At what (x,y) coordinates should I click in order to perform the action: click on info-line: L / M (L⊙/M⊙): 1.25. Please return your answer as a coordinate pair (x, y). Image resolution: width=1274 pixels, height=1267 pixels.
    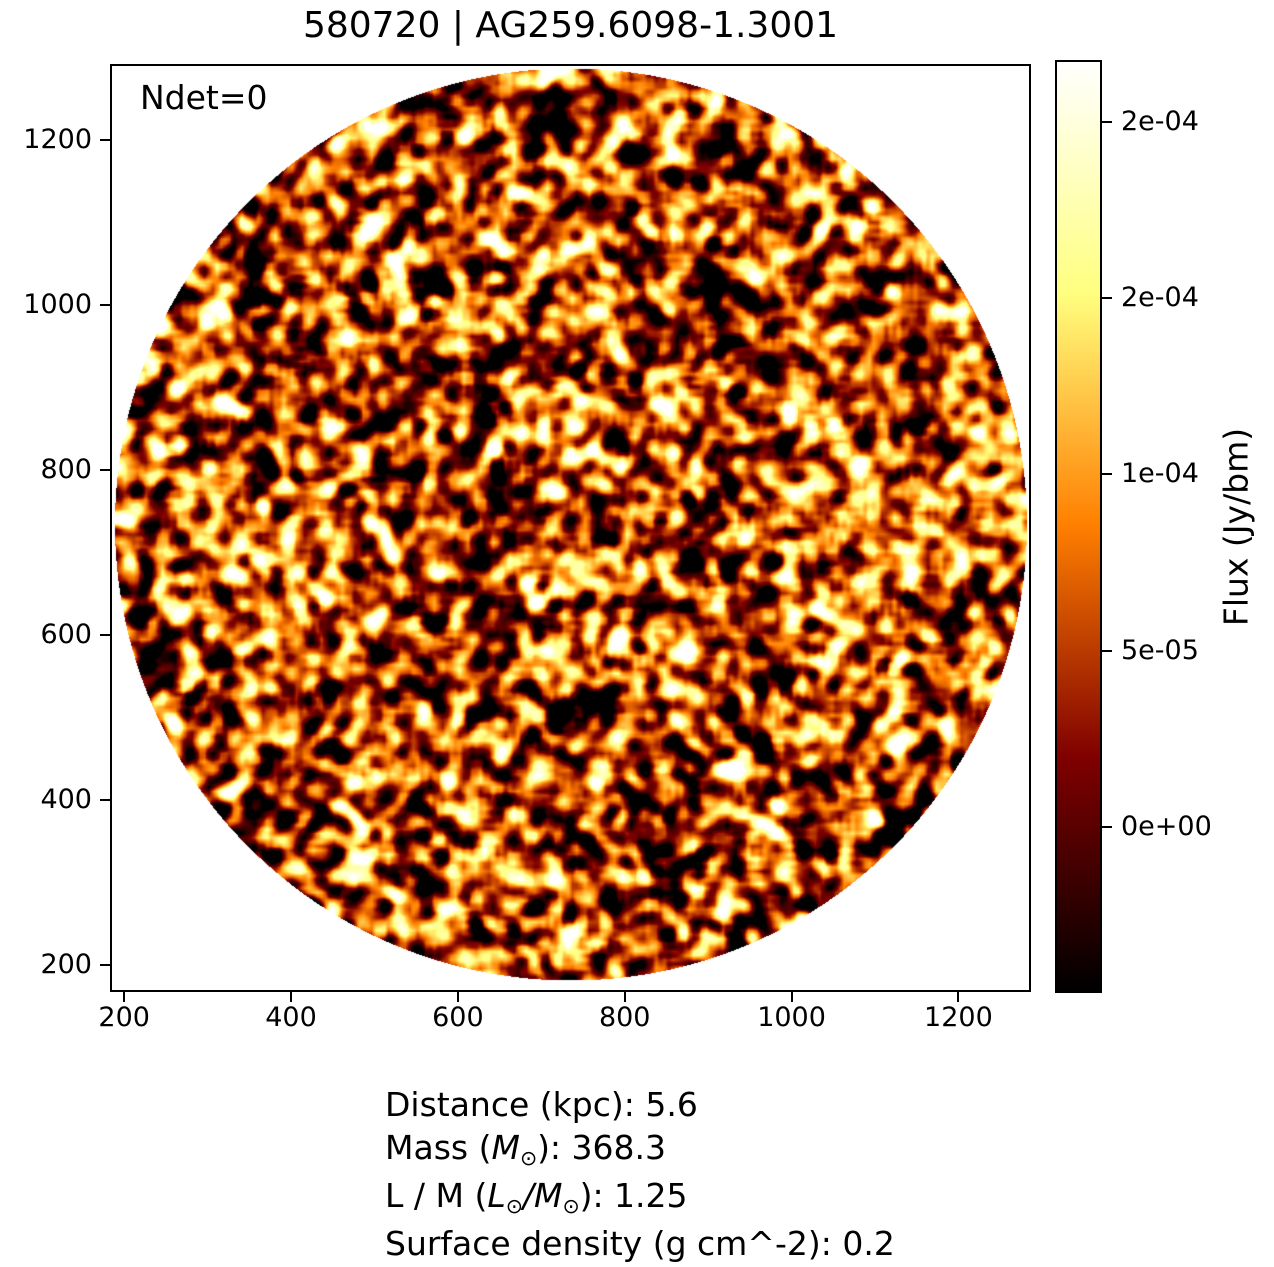
    Looking at the image, I should click on (640, 1198).